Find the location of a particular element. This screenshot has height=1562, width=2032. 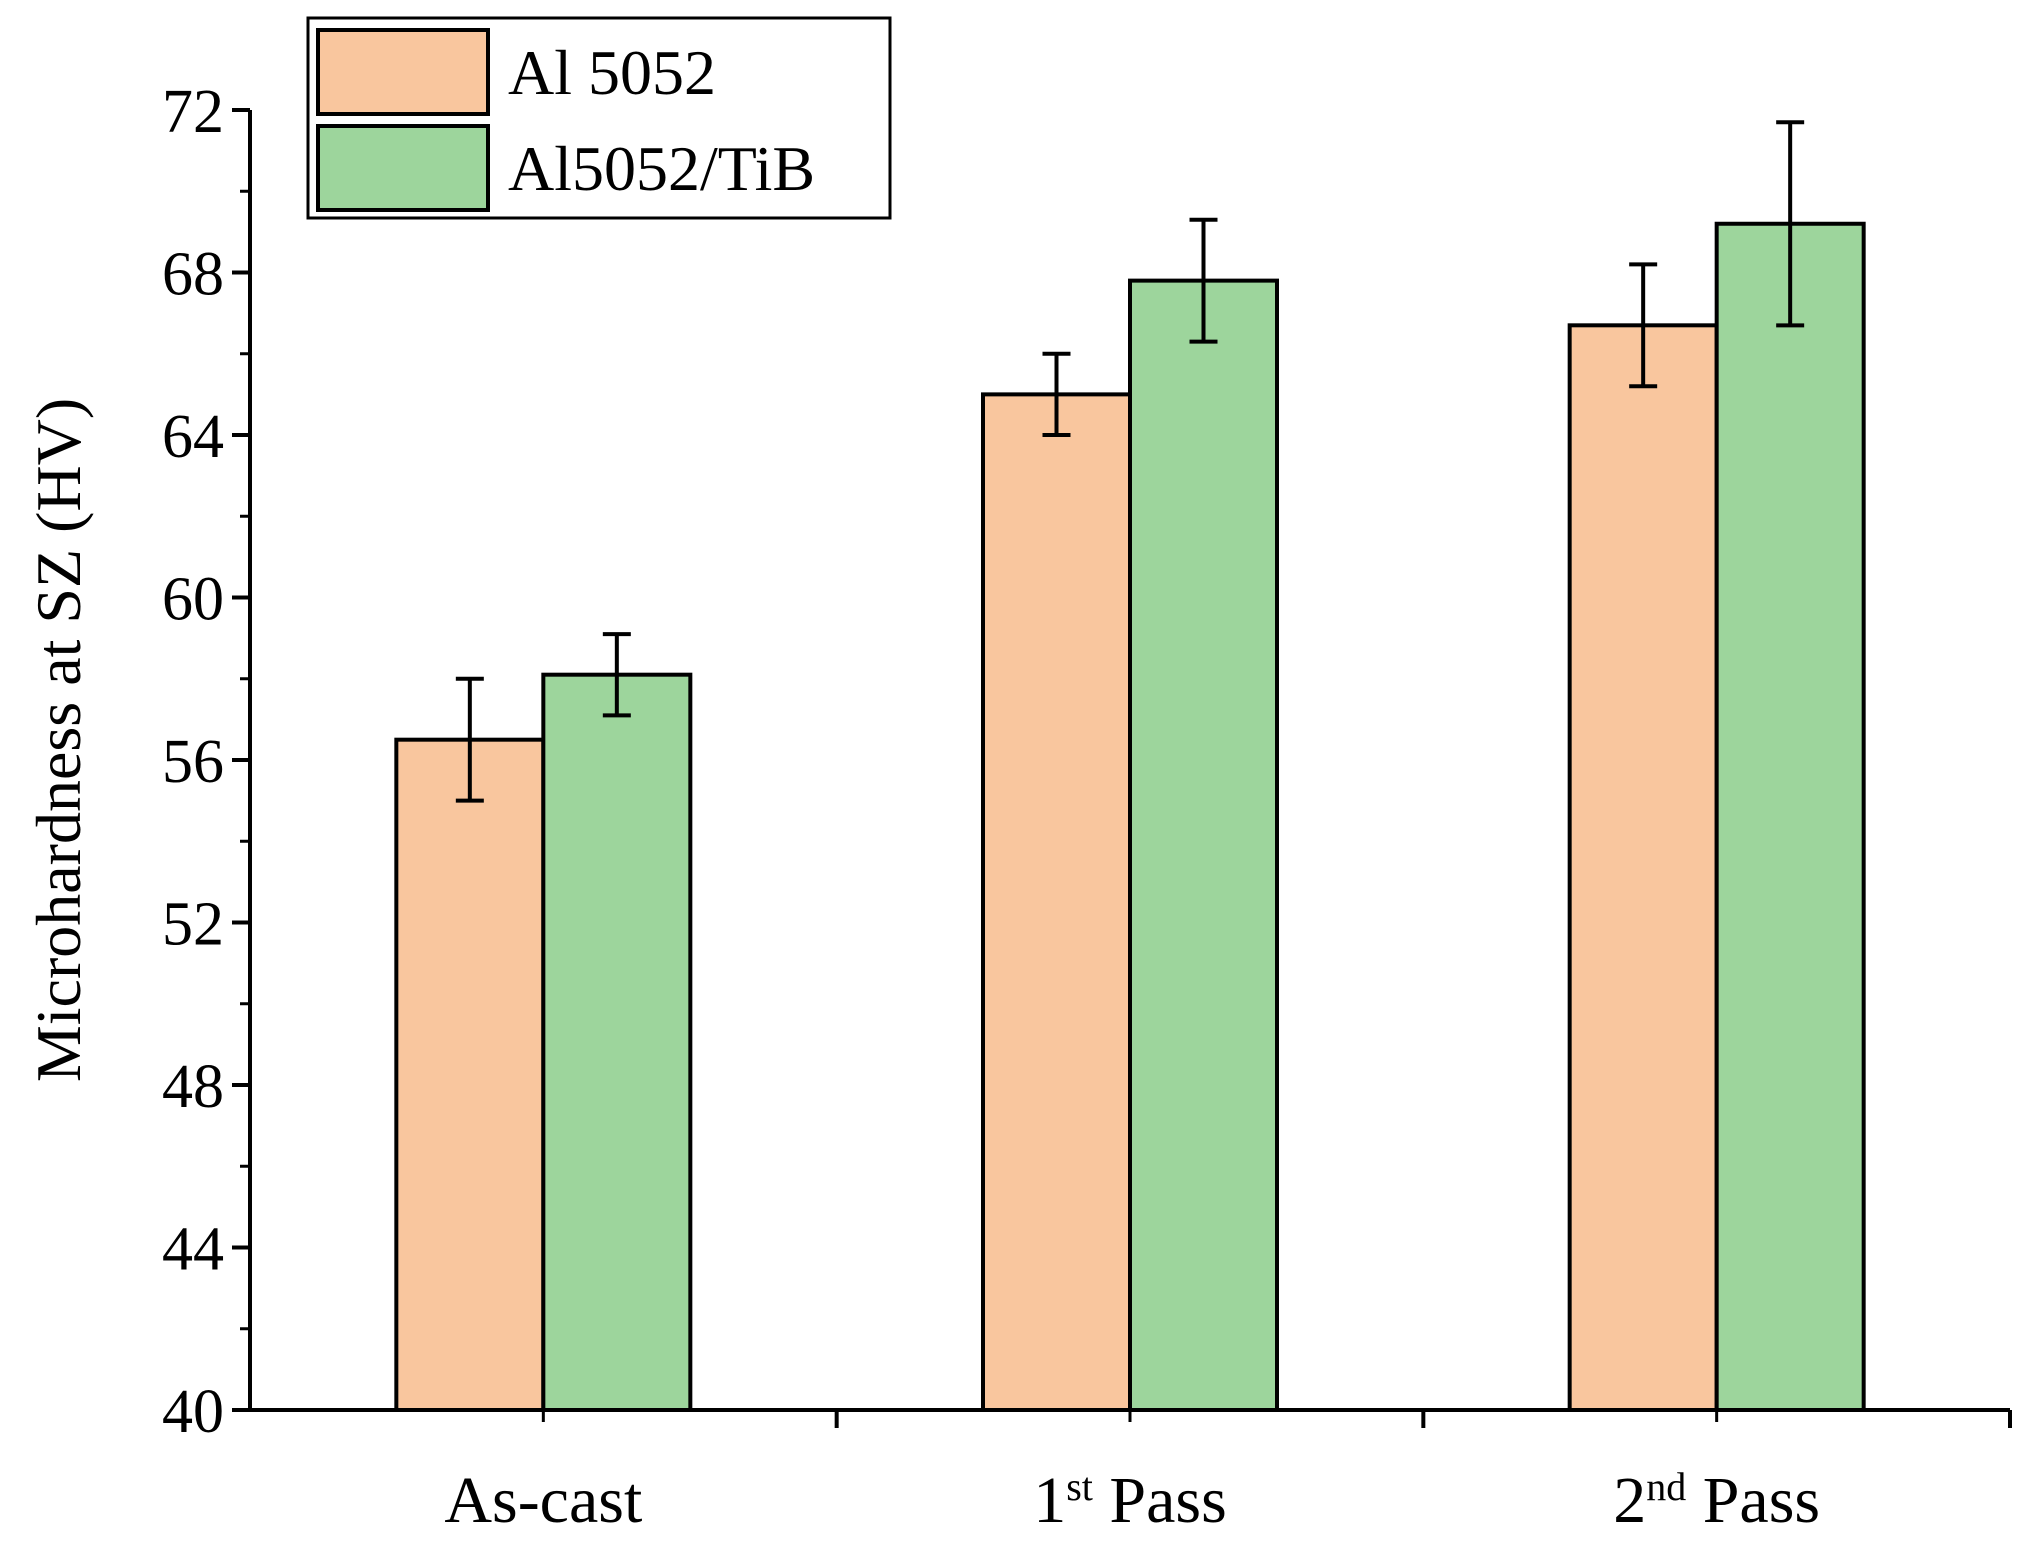

x-tick-labels: As-cast 1st Pass 2nd Pass is located at coordinates (1132, 1501).